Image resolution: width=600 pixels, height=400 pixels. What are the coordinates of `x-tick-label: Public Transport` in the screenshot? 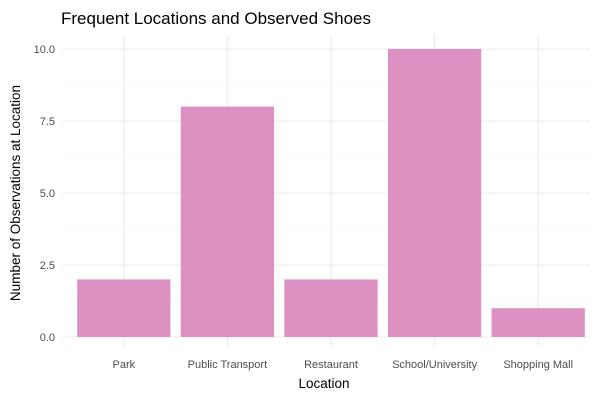 It's located at (227, 365).